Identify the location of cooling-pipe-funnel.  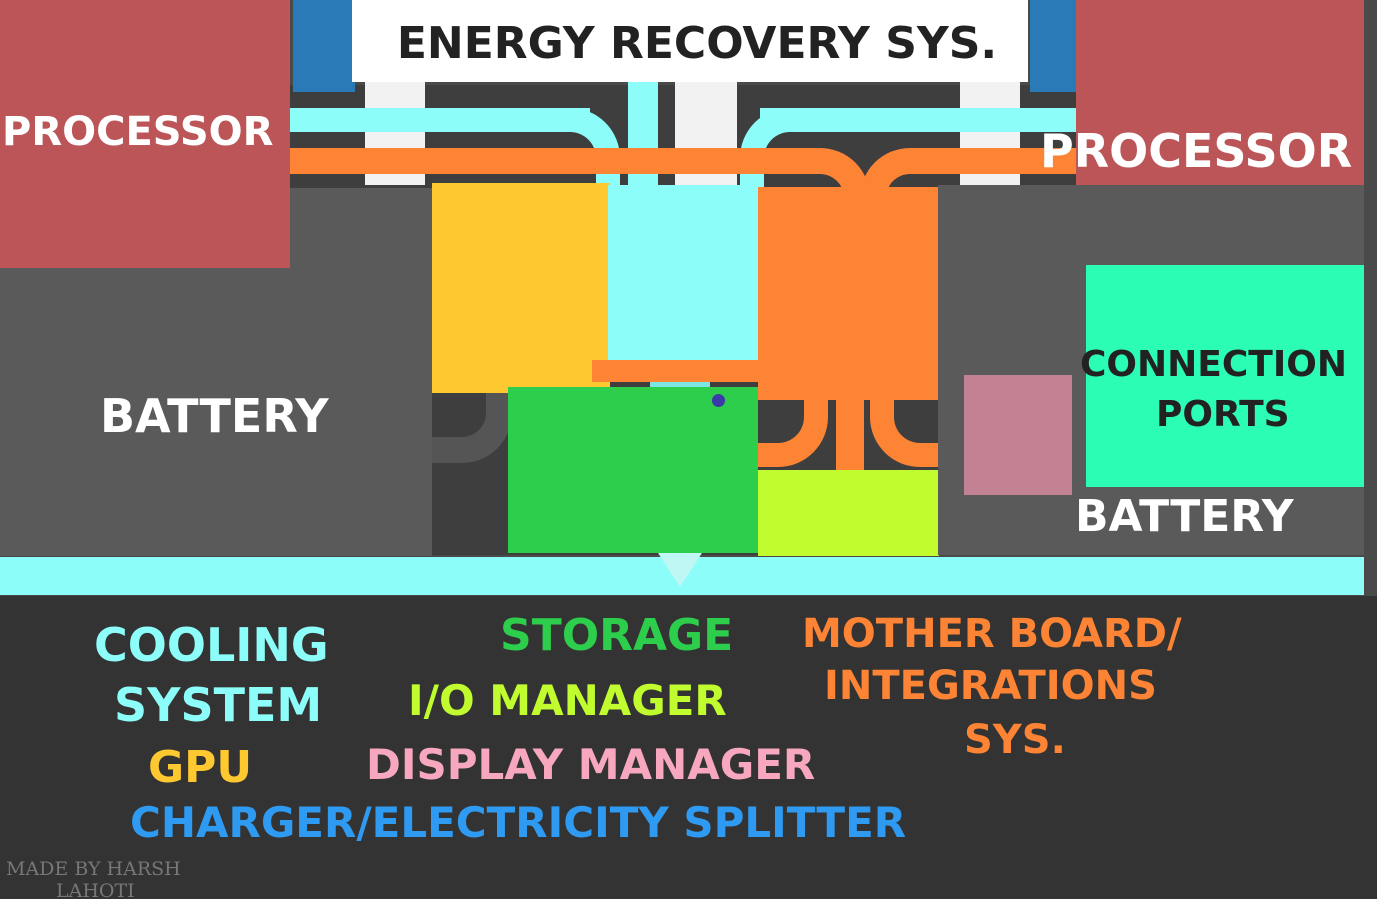
(680, 570).